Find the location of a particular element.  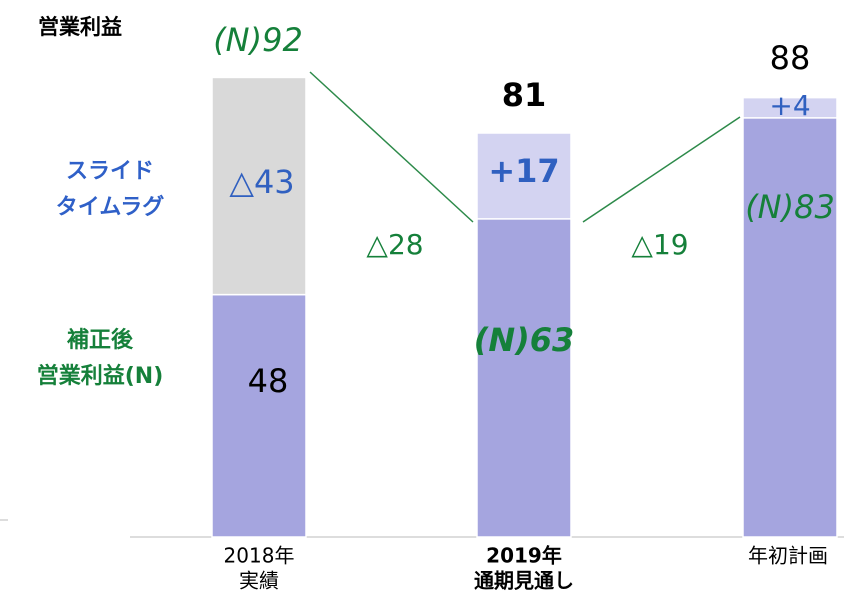

total-label: (N)92 is located at coordinates (258, 40).